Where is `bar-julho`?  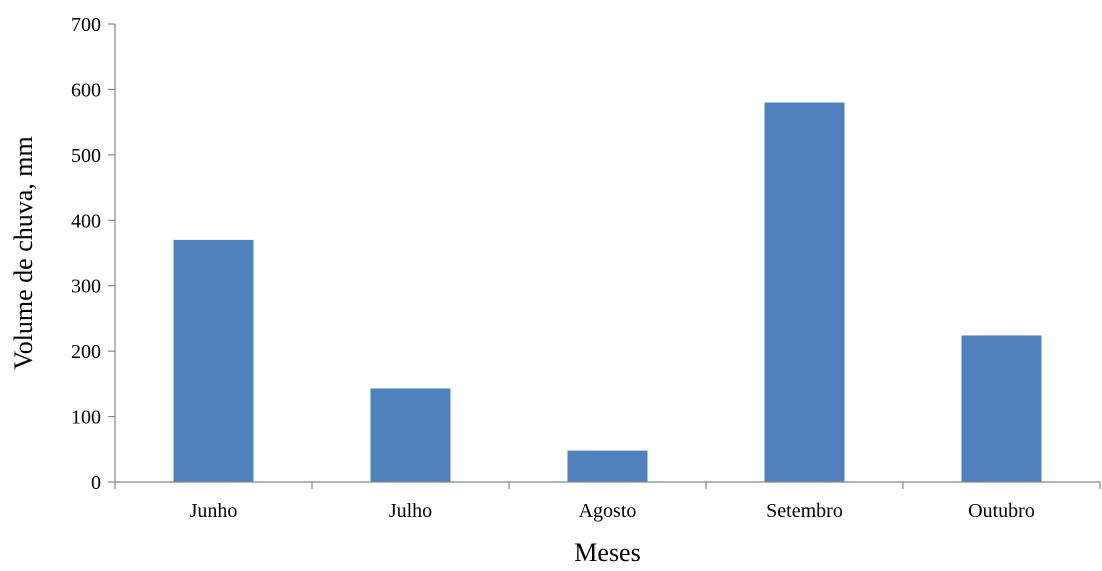
bar-julho is located at coordinates (410, 435).